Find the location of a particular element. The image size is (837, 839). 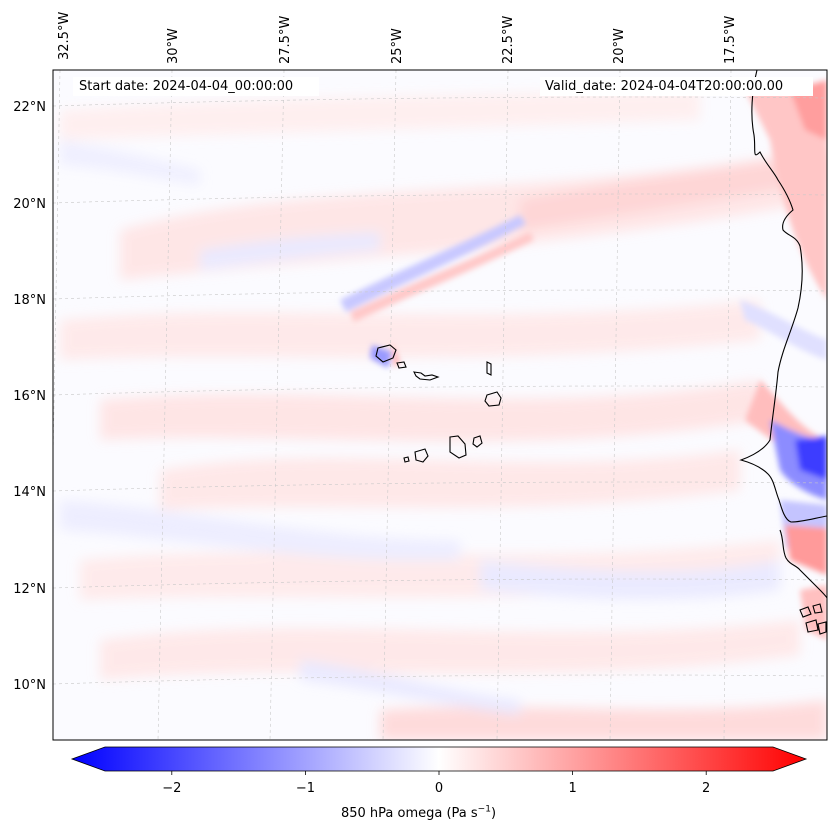

cape-verde-sao-vicente is located at coordinates (401, 365).